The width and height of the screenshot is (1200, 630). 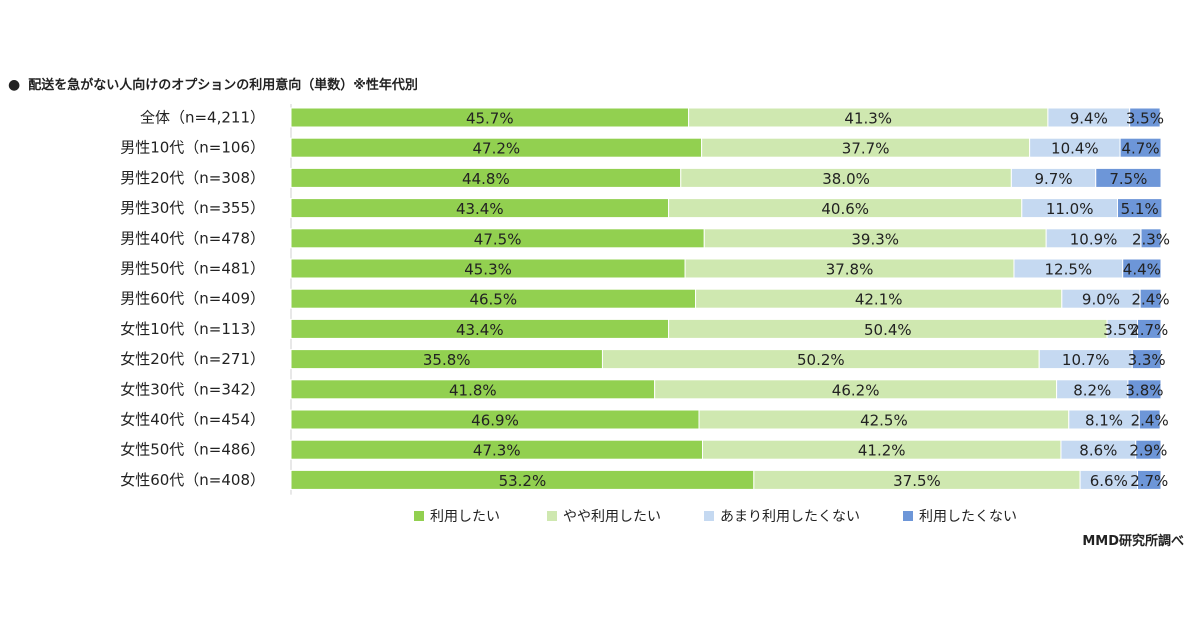 I want to click on data-label: 12.5%, so click(x=1069, y=270).